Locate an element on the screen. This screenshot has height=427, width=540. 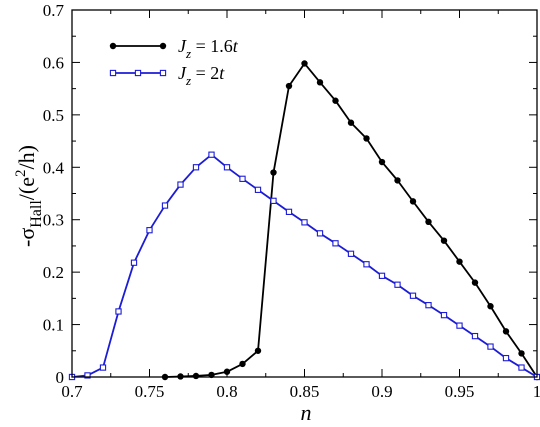
y-tick-label: 0.5 is located at coordinates (53, 115).